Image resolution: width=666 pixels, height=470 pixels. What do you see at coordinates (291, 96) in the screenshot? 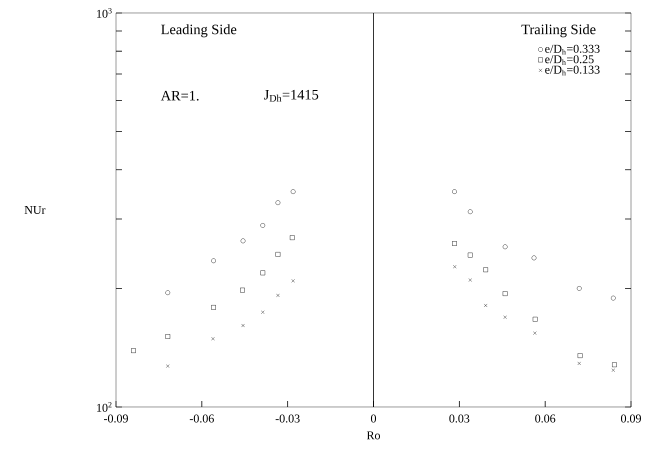
I see `annotation: J$_{Dh}$=1415` at bounding box center [291, 96].